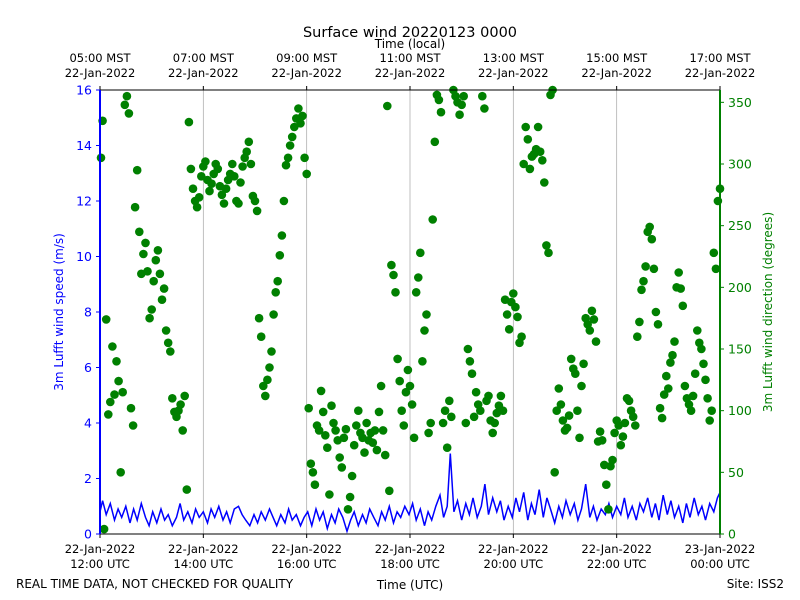  What do you see at coordinates (88, 367) in the screenshot?
I see `left-tick-label: 6` at bounding box center [88, 367].